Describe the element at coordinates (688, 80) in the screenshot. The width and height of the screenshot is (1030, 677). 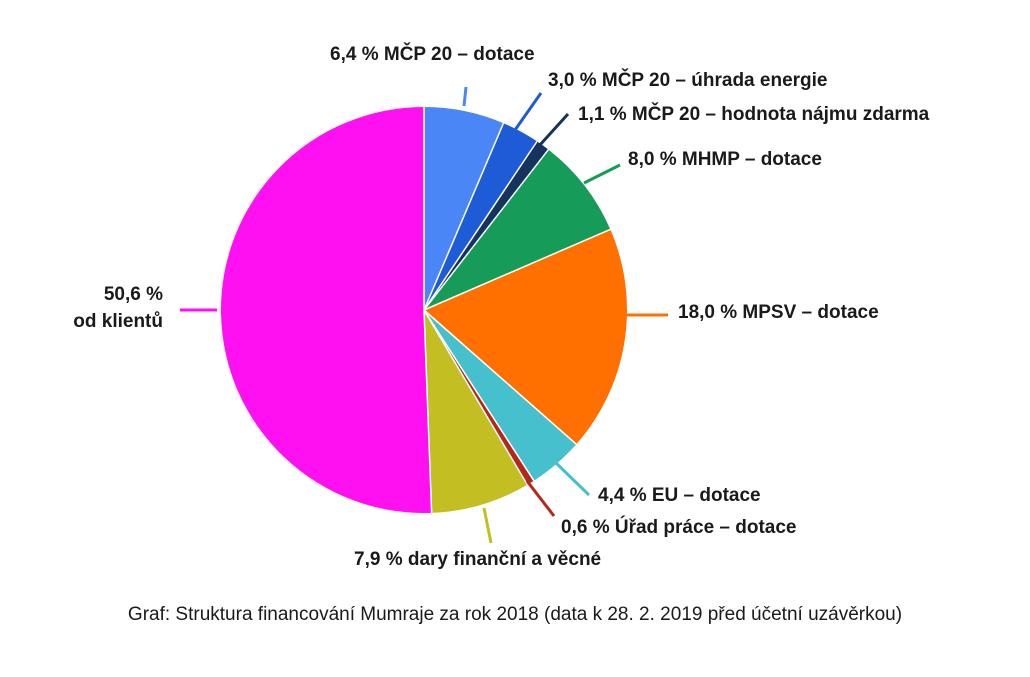
I see `slice-label-mcp20-energie: 3,0 % MČP 20 – úhrada energie` at that location.